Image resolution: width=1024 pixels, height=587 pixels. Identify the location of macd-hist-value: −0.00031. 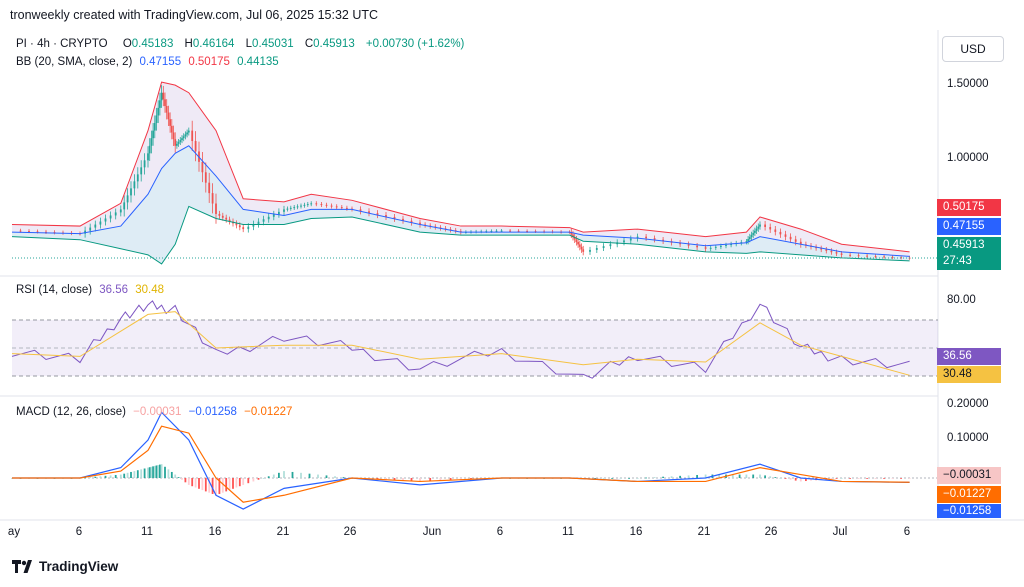
(157, 412).